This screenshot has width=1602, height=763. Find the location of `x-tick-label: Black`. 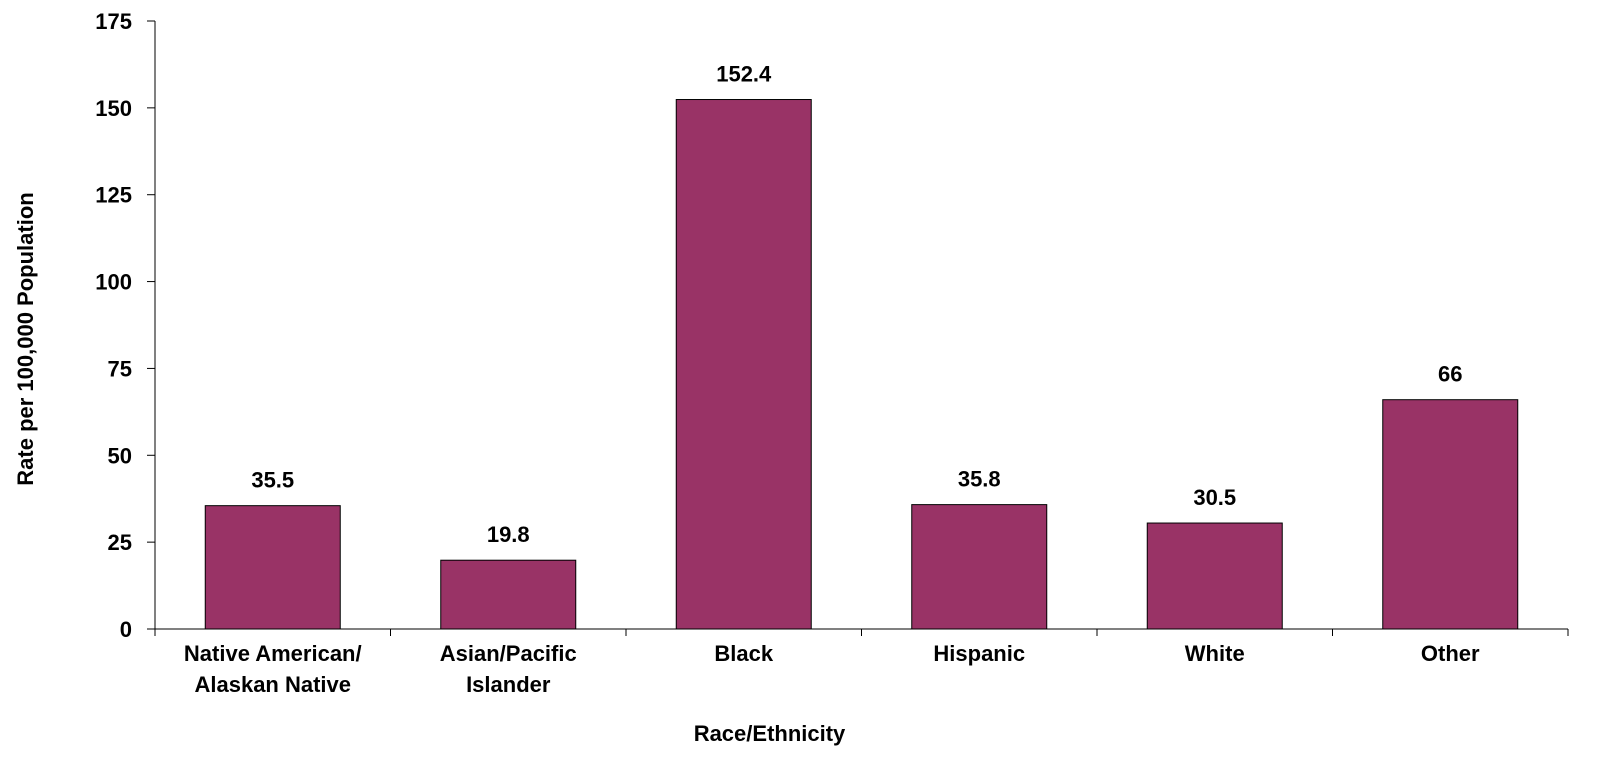

x-tick-label: Black is located at coordinates (743, 653).